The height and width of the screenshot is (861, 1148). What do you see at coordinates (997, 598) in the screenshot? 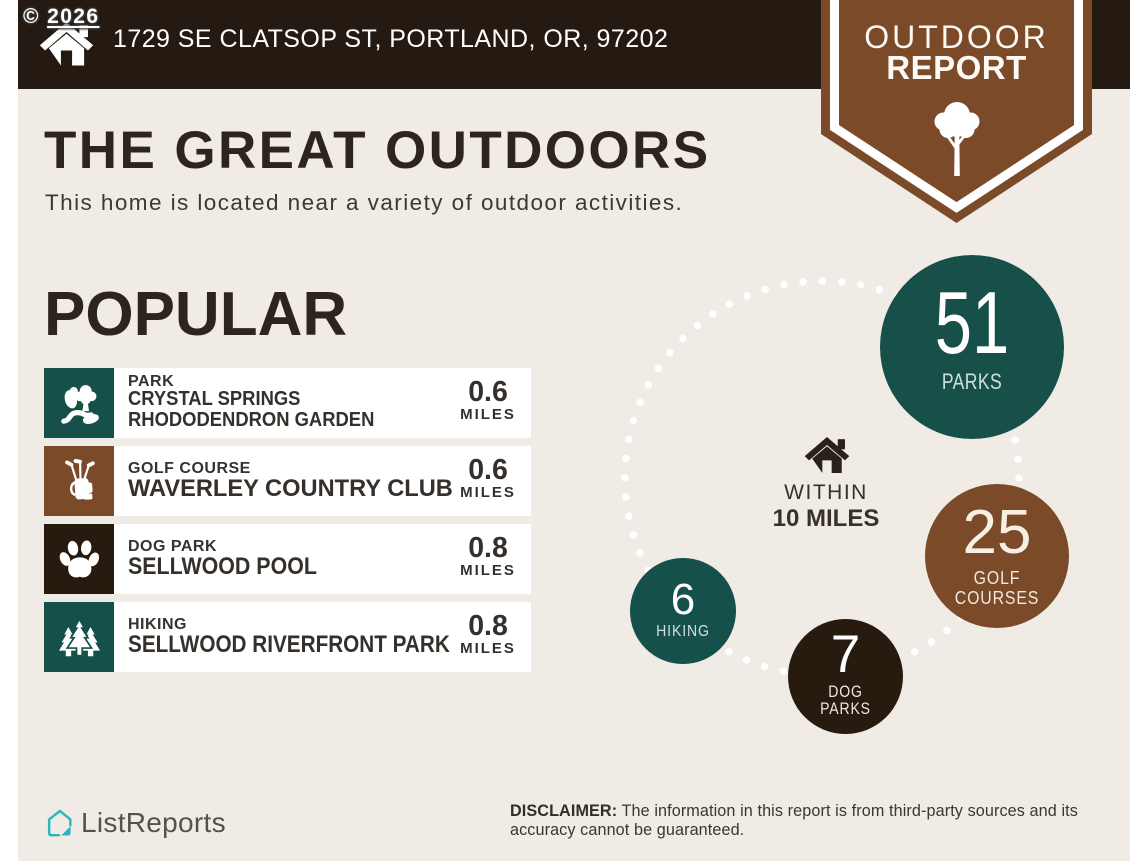
I see `stat-label-line: COURSES` at bounding box center [997, 598].